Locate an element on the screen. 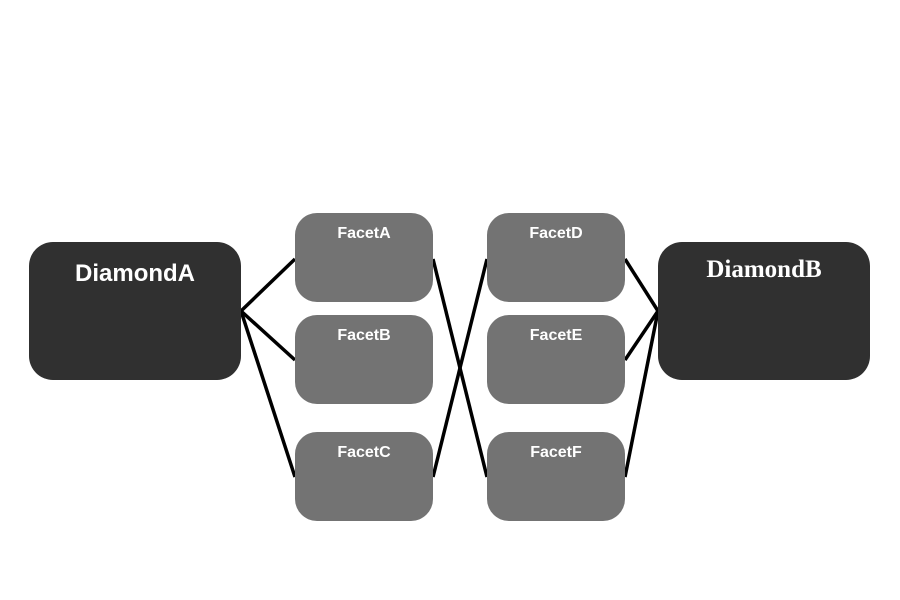  edge-facetf-diamondb is located at coordinates (641, 394).